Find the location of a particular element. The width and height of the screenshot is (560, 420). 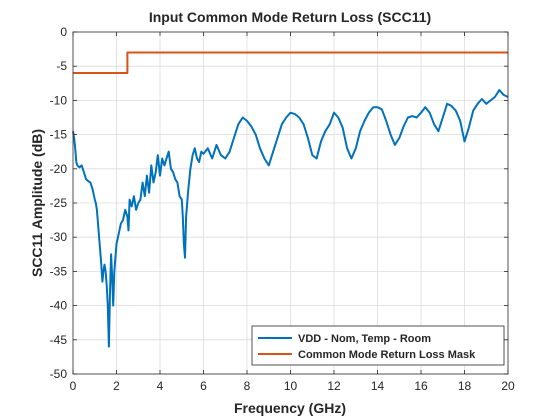

y-tick-label: -30 is located at coordinates (59, 237).